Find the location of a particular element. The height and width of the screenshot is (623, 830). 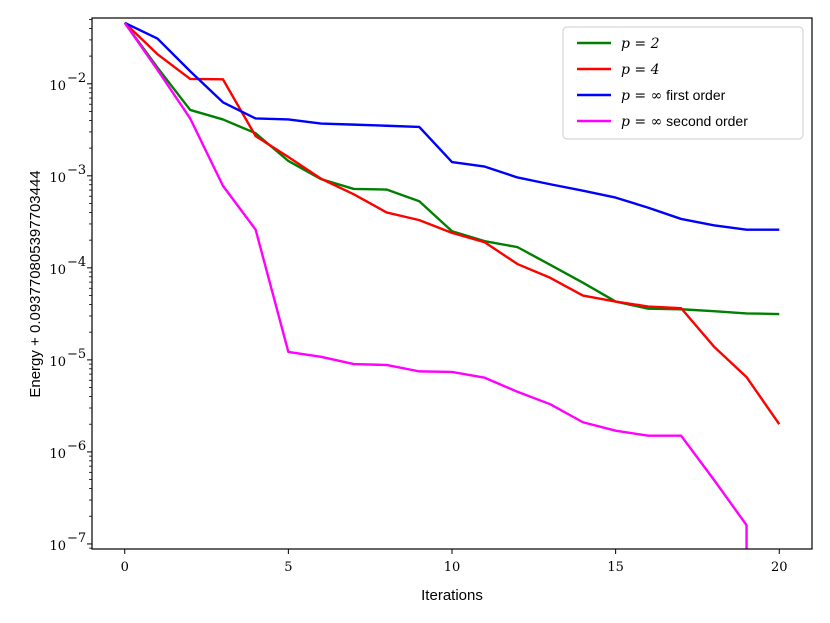

y-tick-exponent: −5 is located at coordinates (76, 354).